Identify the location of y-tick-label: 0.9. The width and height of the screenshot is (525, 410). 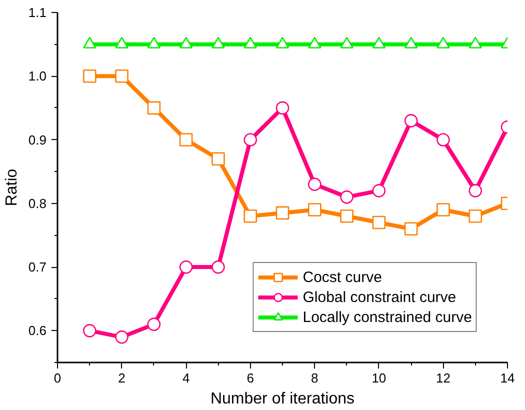
(37, 140).